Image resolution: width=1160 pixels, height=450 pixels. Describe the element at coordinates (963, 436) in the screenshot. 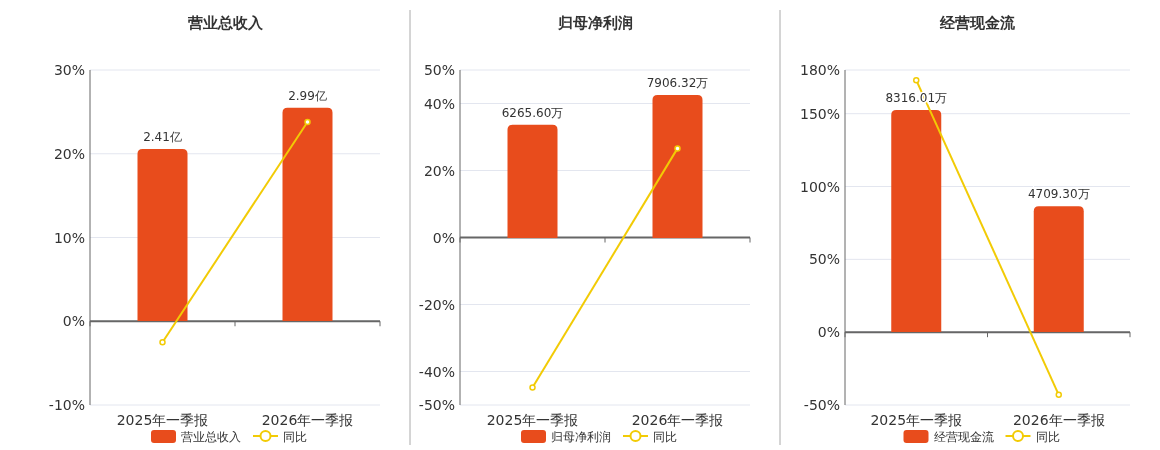

I see `legend-label: 经营现金流` at that location.